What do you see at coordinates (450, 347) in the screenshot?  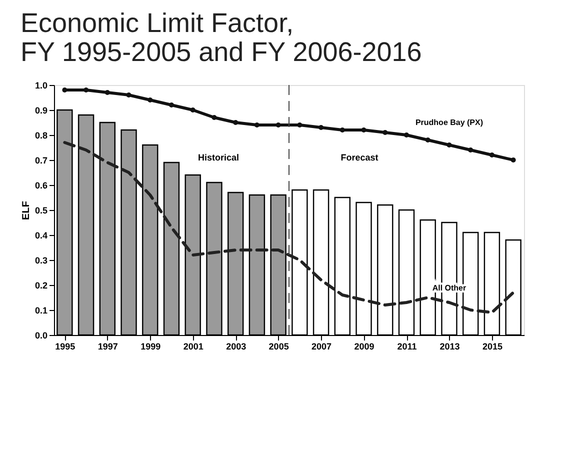 I see `x-tick-label: 2013` at bounding box center [450, 347].